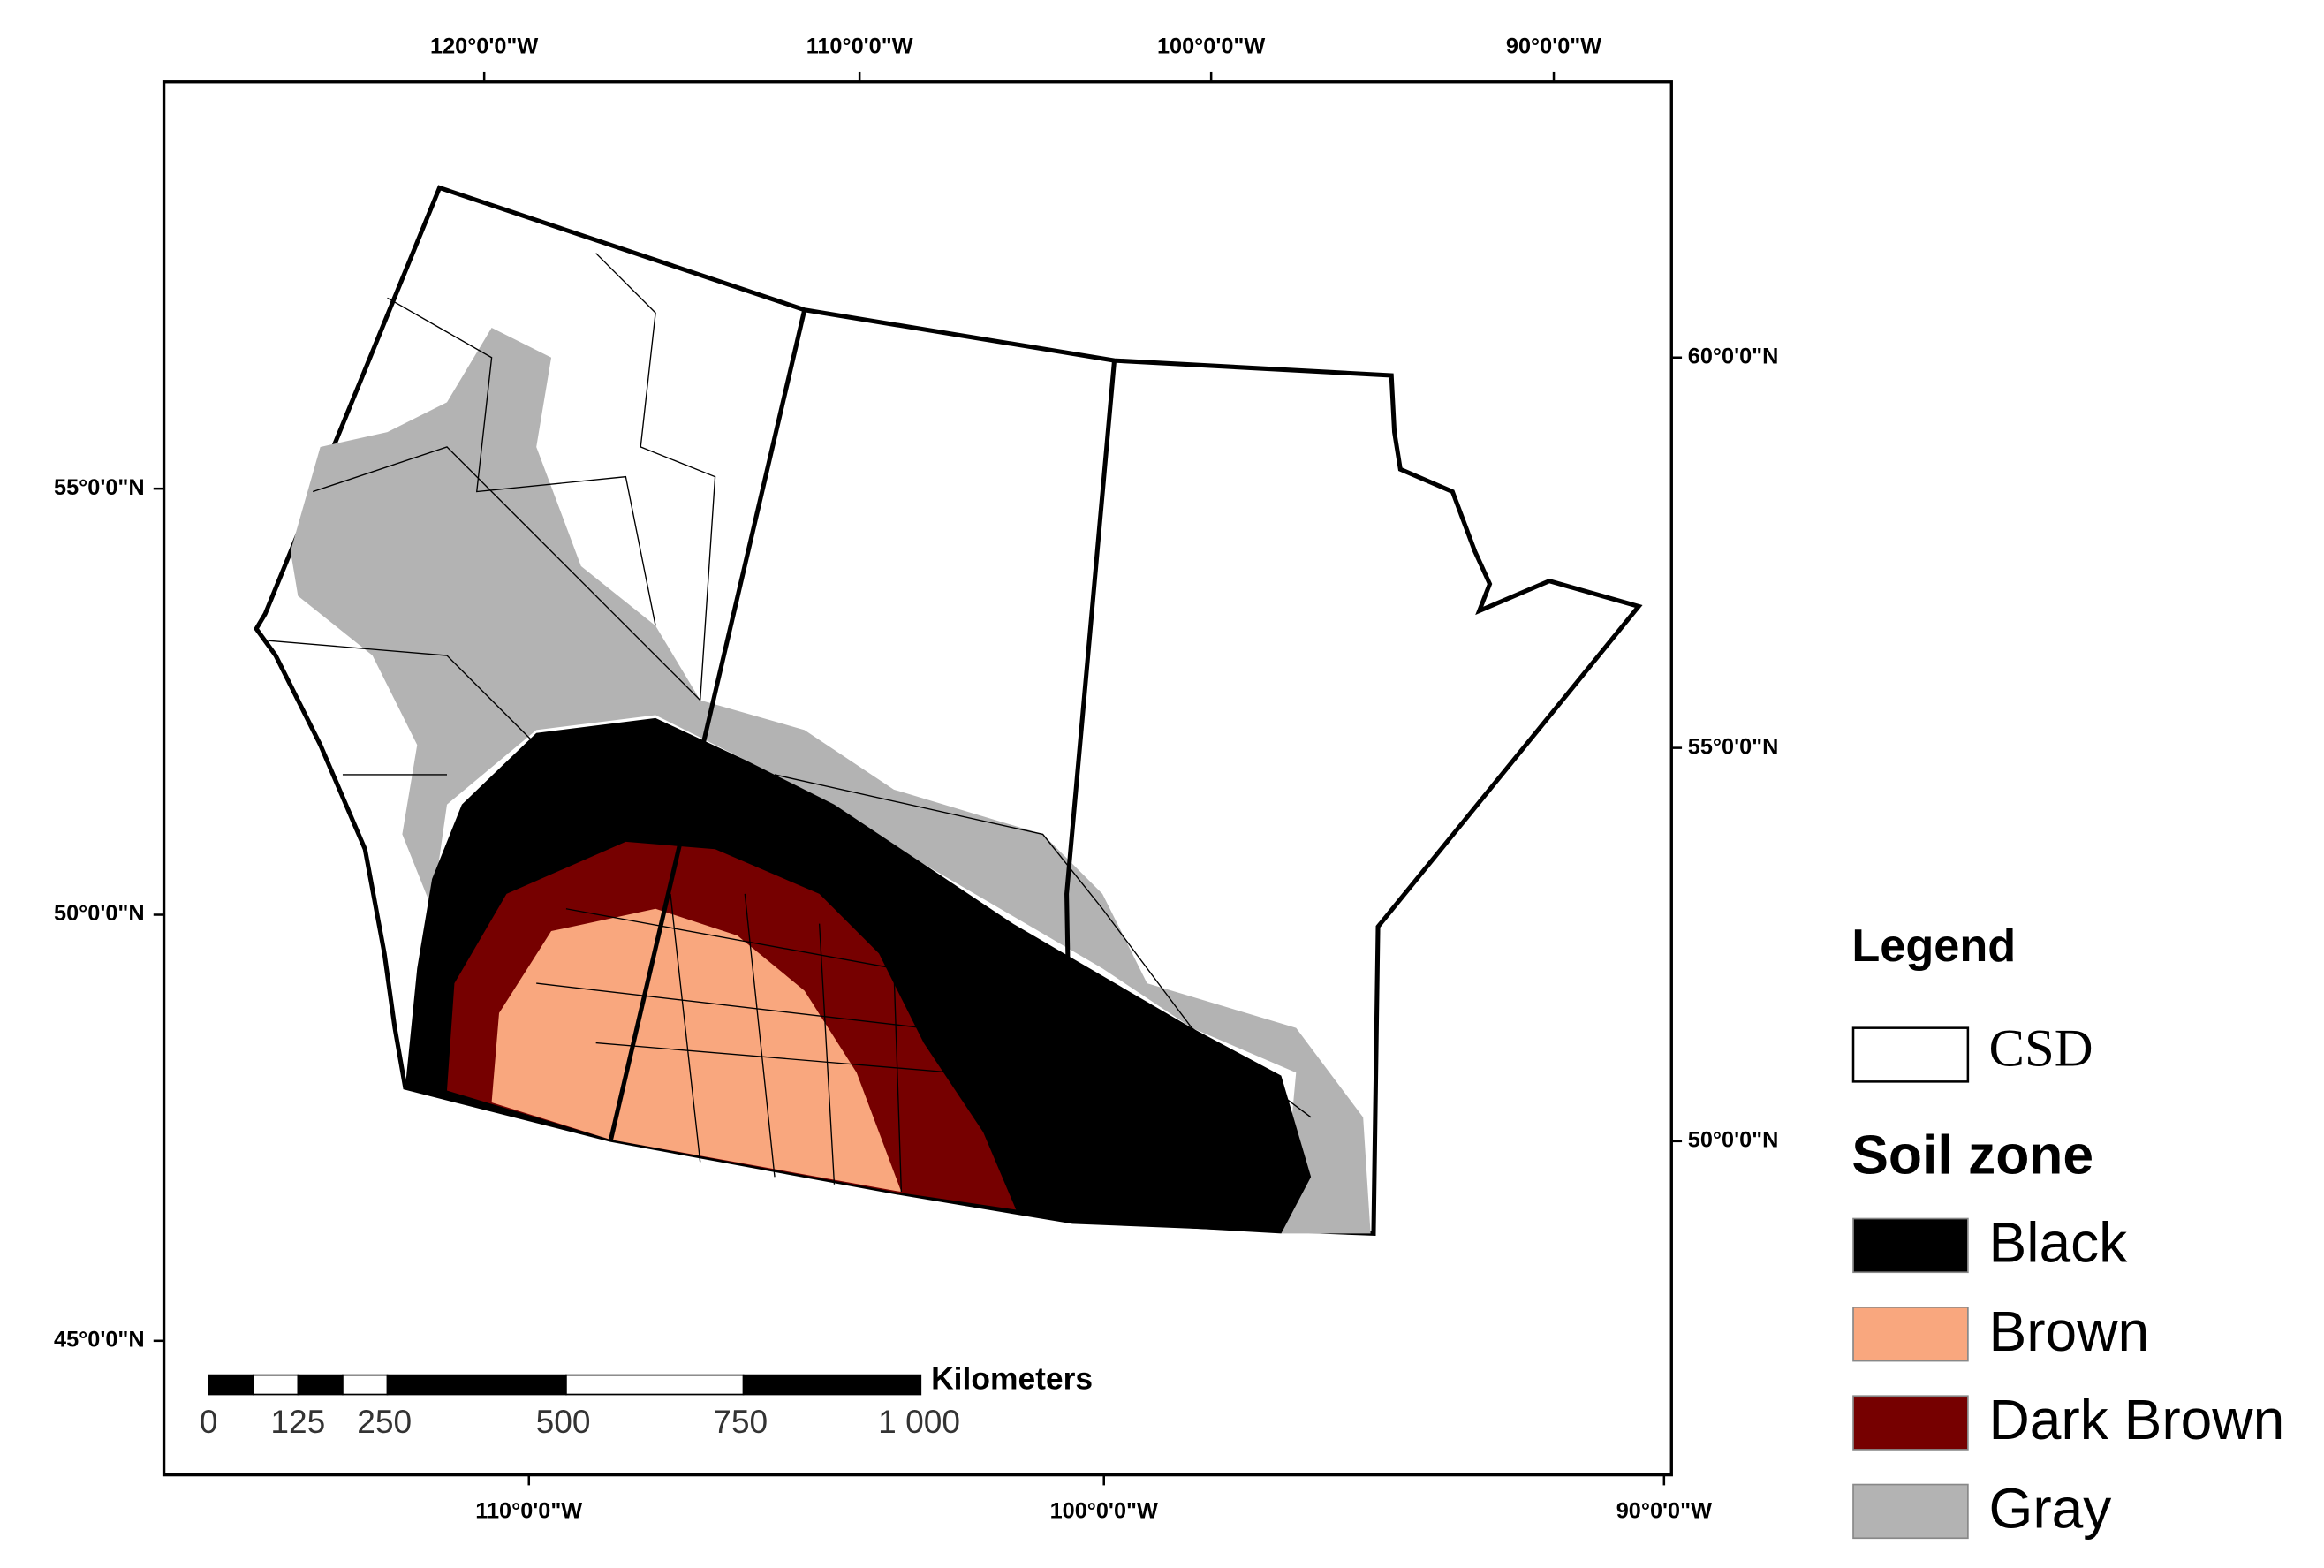  Describe the element at coordinates (740, 1421) in the screenshot. I see `scale-tick-label: 750` at that location.